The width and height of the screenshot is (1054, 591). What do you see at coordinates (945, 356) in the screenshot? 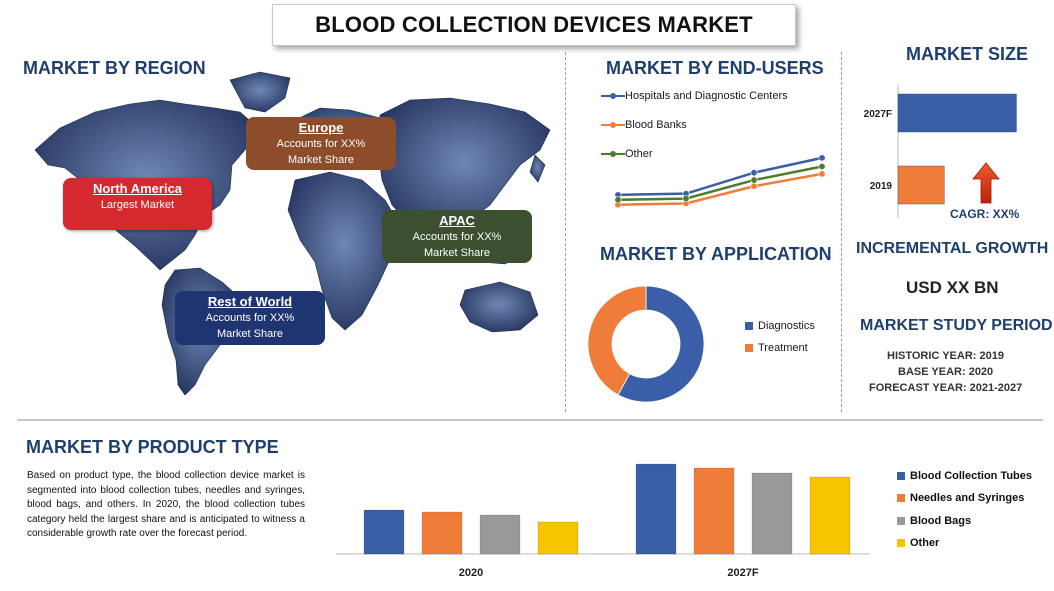
I see `historic-year: HISTORIC YEAR: 2019` at bounding box center [945, 356].